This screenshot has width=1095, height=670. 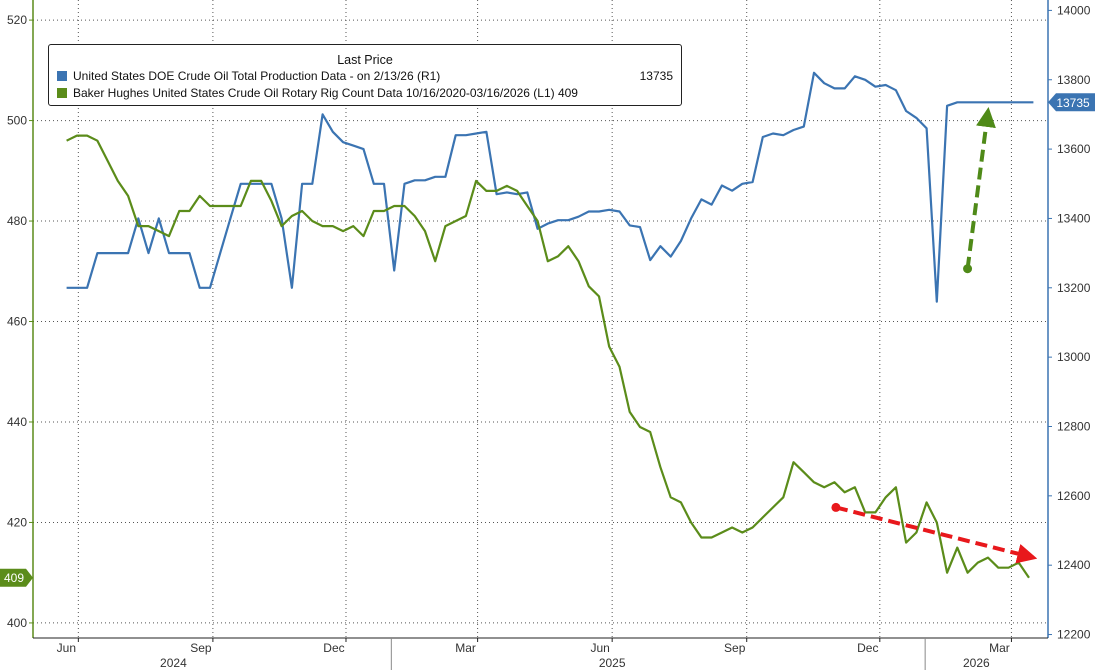 I want to click on left-last-value-label: 409, so click(x=14, y=578).